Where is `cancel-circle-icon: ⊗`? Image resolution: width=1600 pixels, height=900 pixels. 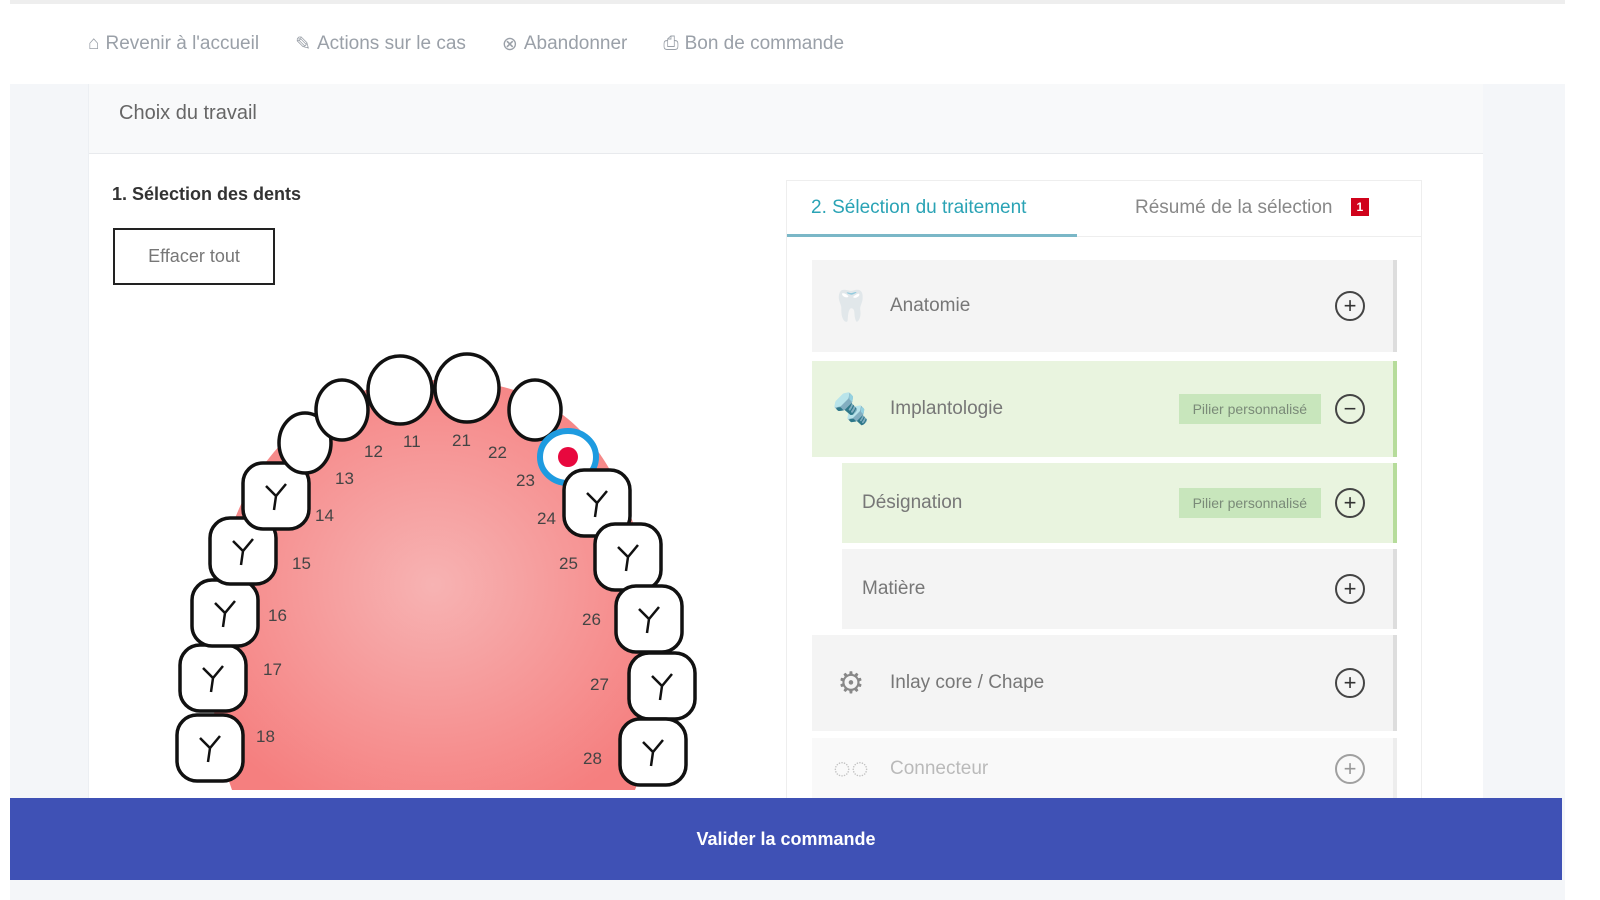
cancel-circle-icon: ⊗ is located at coordinates (509, 44).